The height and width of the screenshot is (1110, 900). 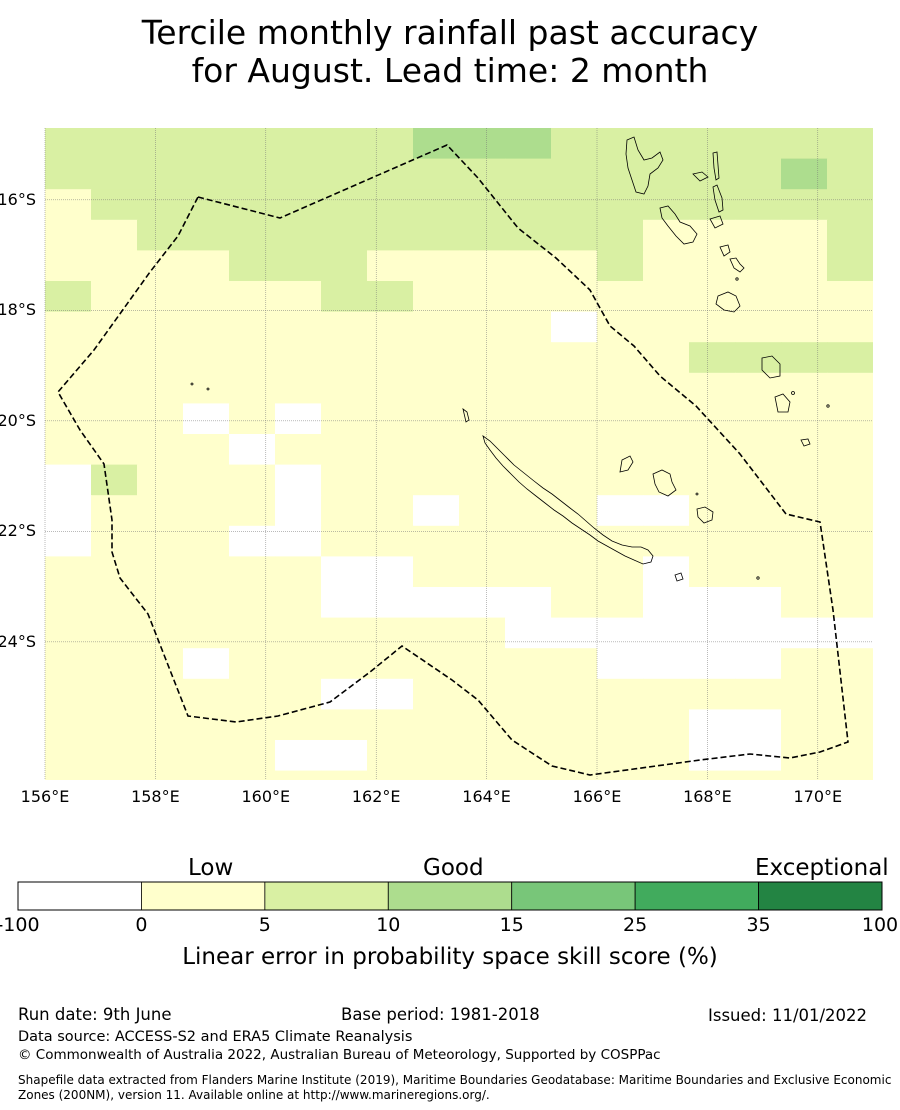 I want to click on latitude-label: 20°S, so click(x=18, y=420).